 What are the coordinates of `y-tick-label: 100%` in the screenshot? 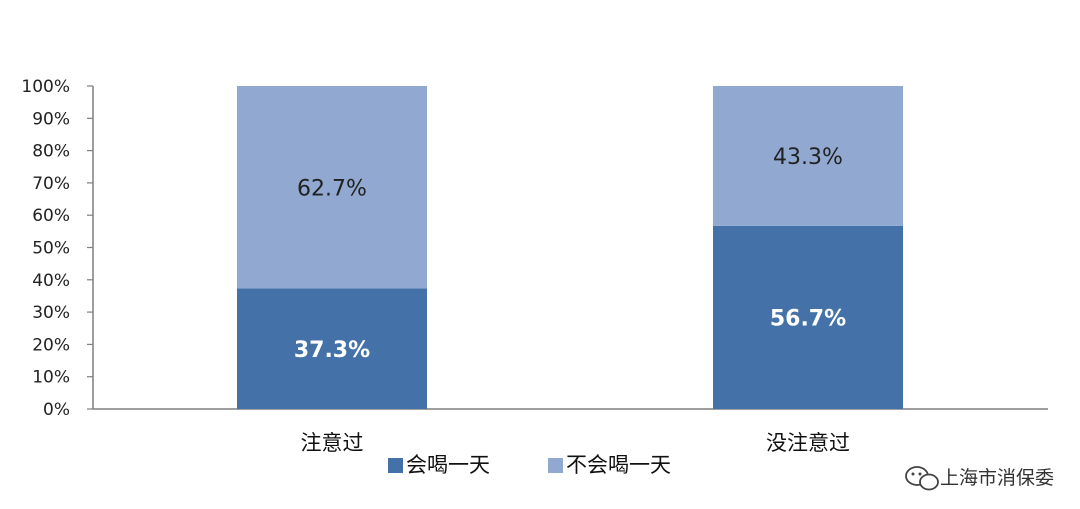 It's located at (45, 87).